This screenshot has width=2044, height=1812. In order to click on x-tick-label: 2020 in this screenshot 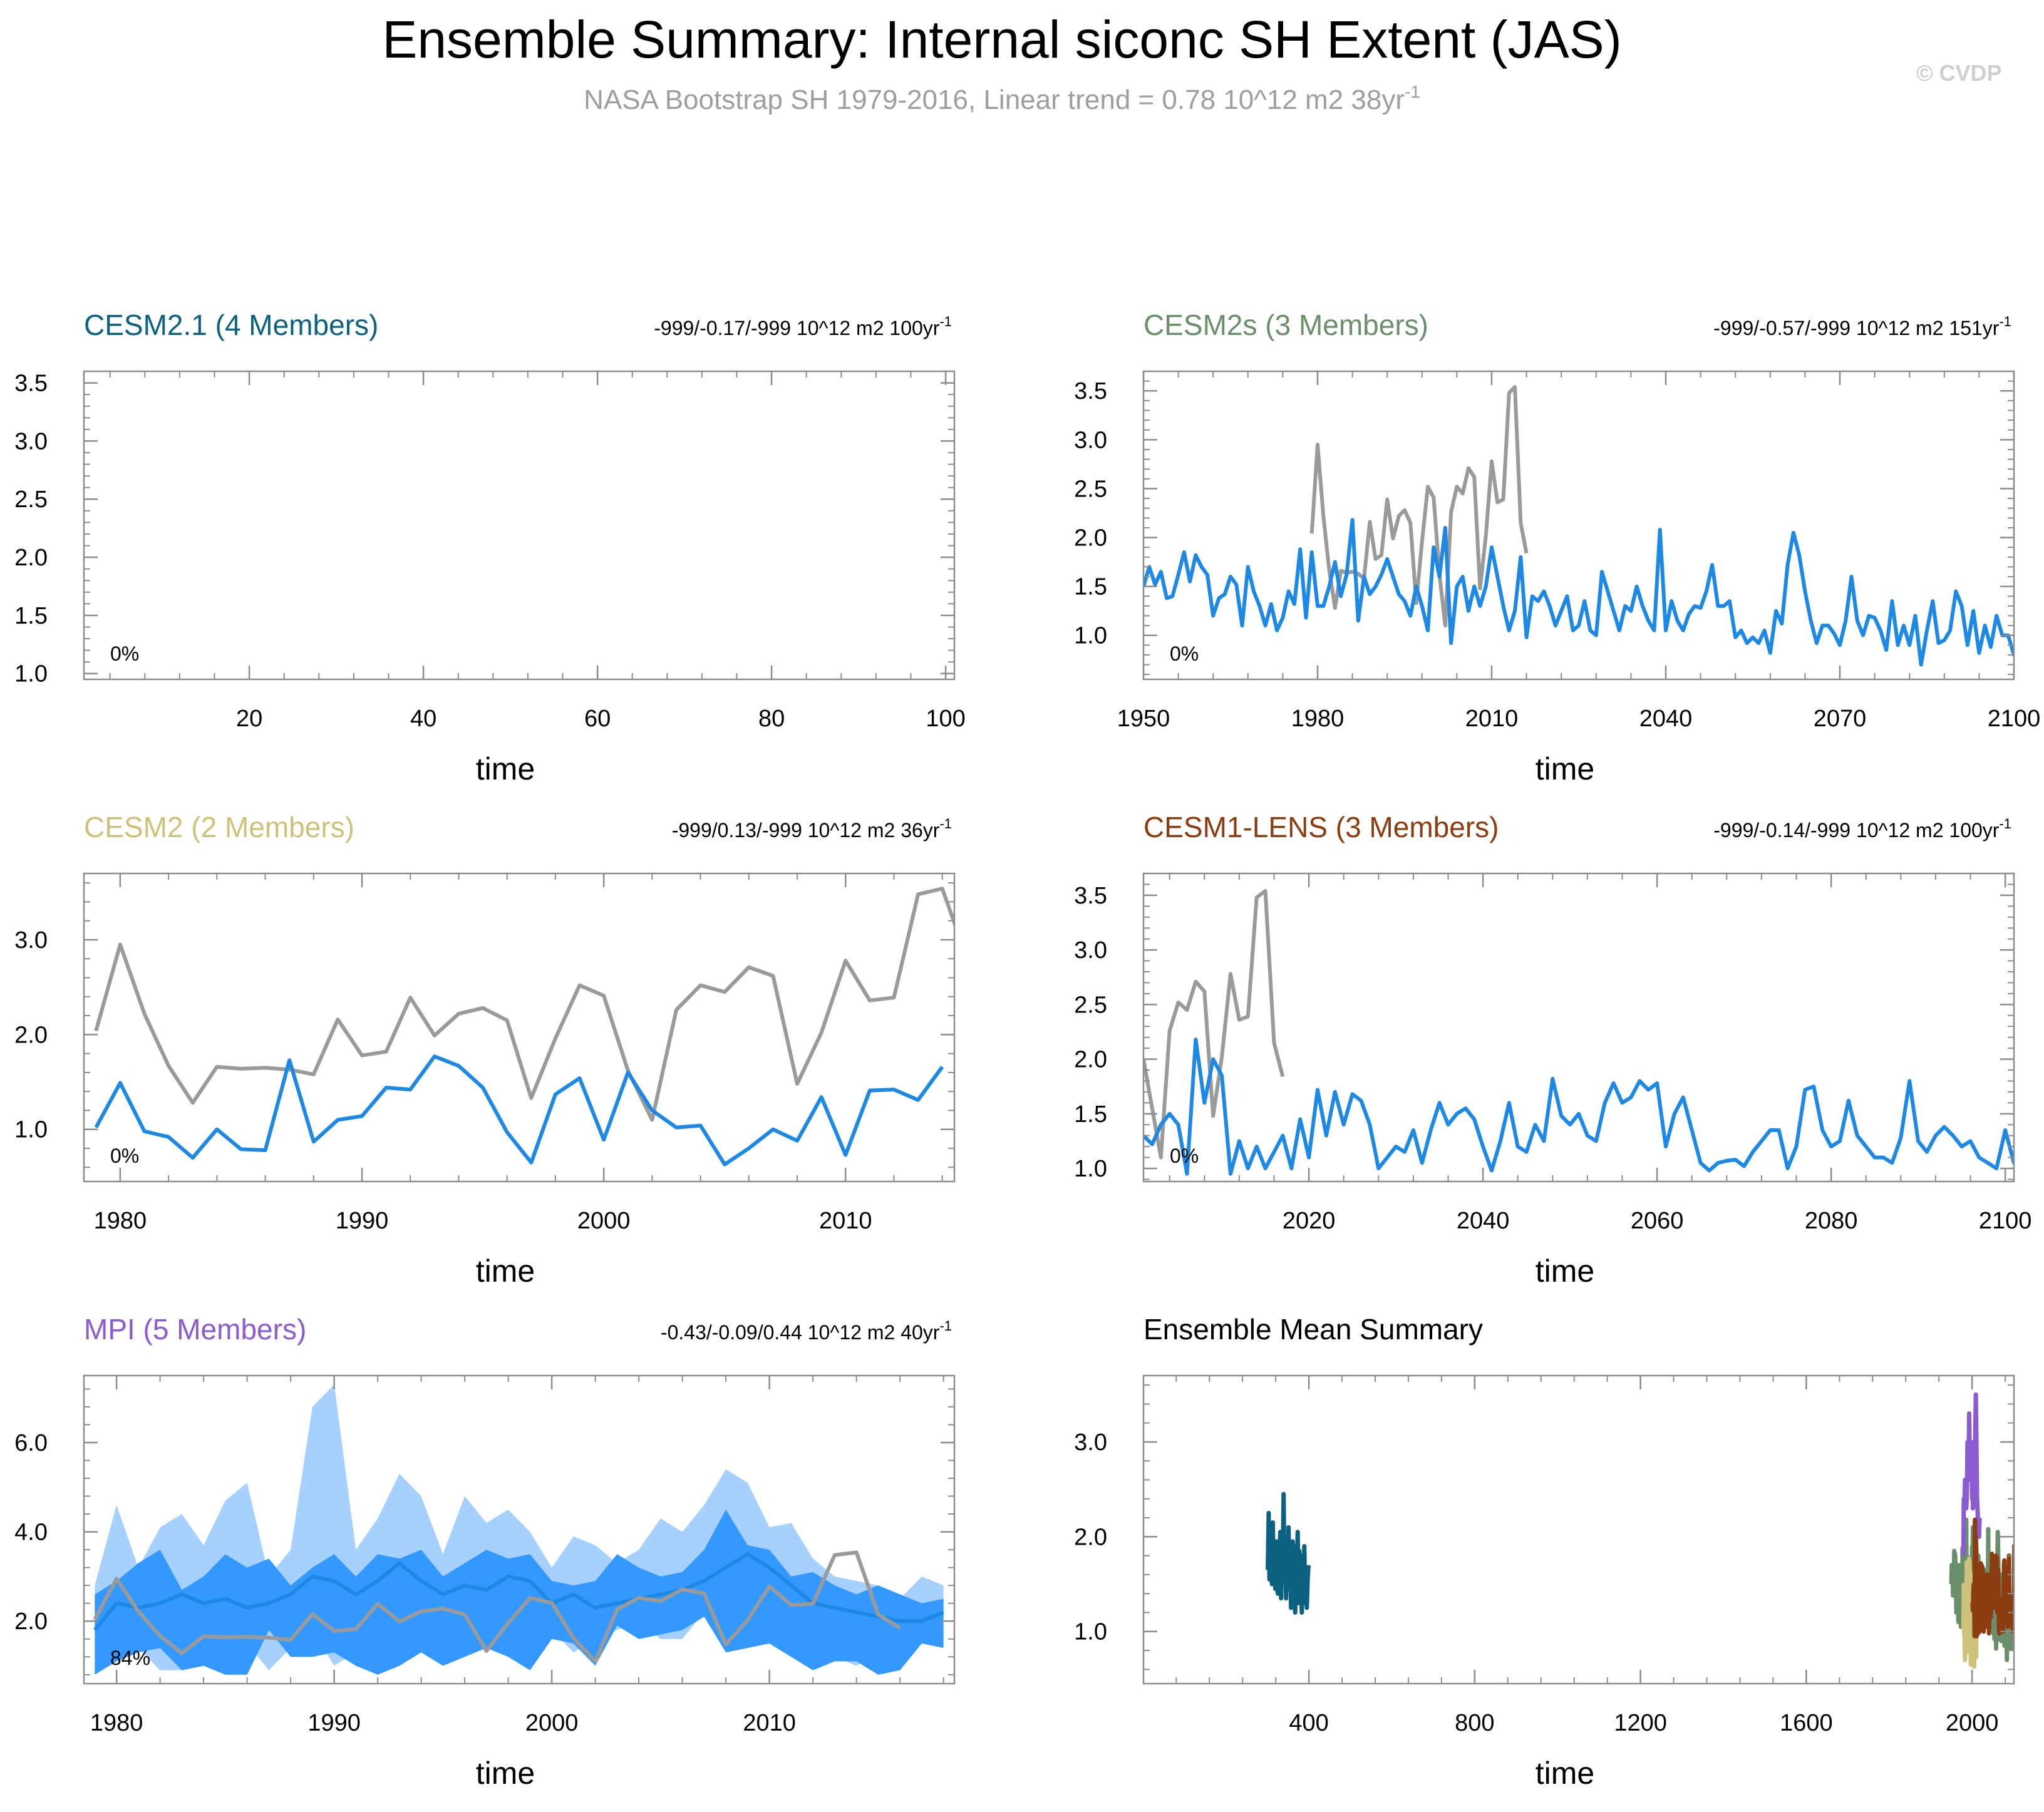, I will do `click(1309, 1221)`.